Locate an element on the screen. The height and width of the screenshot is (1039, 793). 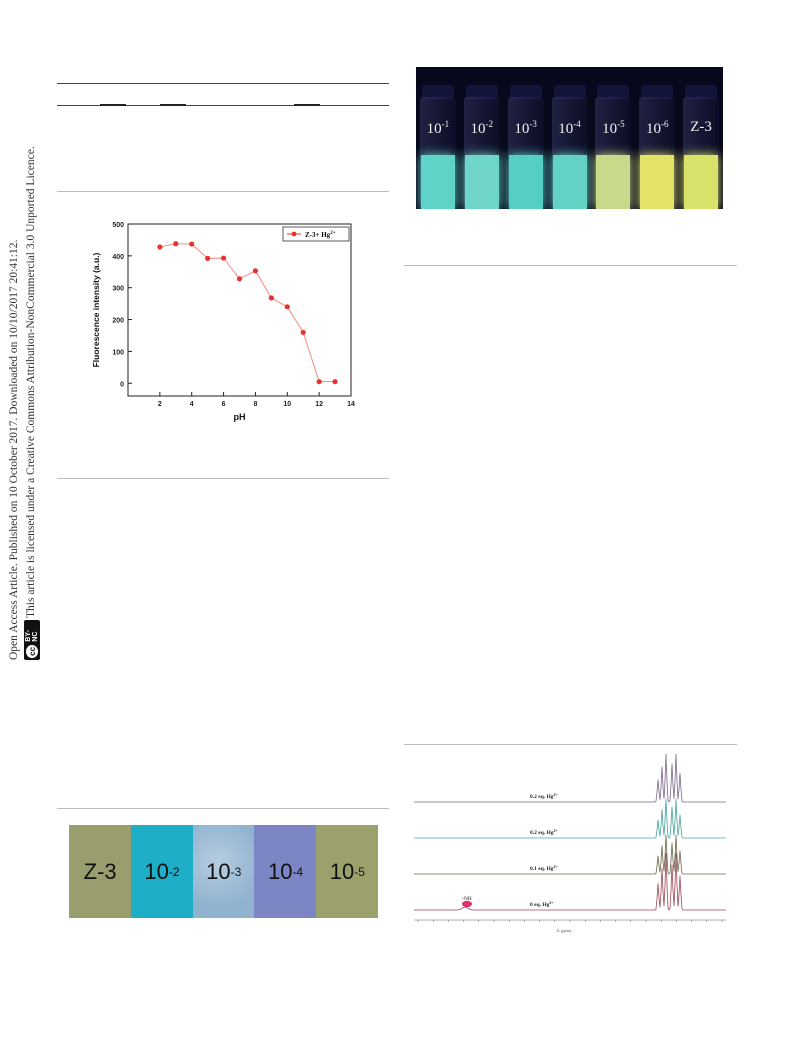
spectrum-label-text: 0.1 eq. Hg is located at coordinates (542, 869).